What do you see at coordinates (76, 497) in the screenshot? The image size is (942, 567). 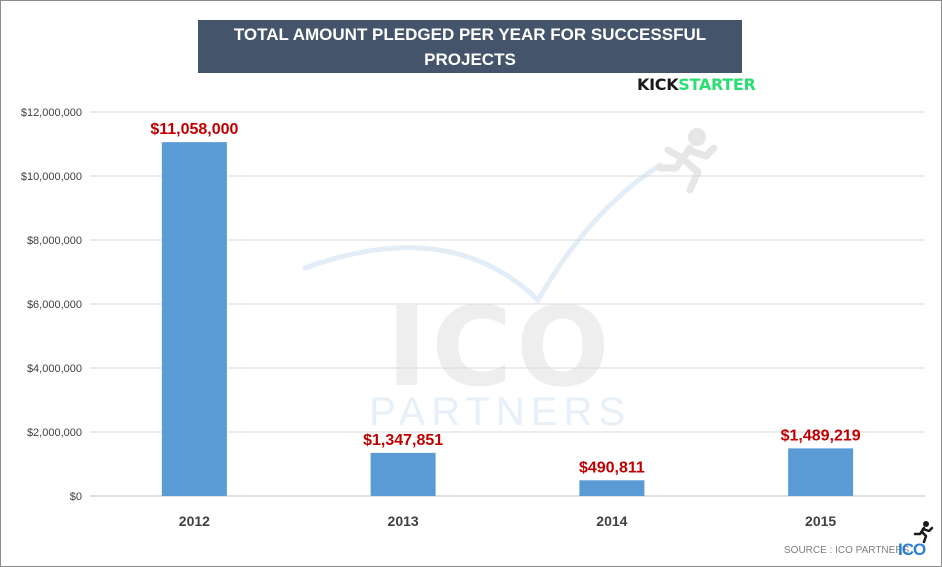 I see `y-tick-label: $0` at bounding box center [76, 497].